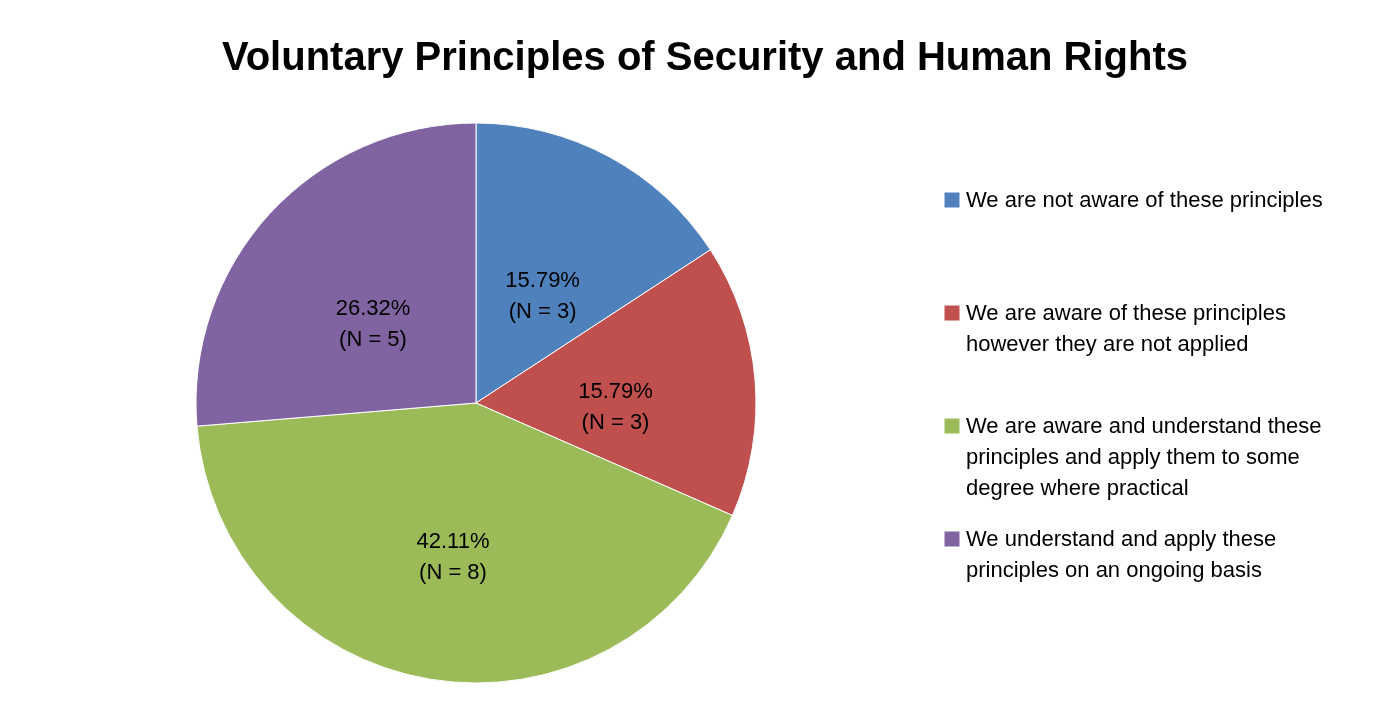  I want to click on data-label: 42.11% (N = 8), so click(453, 556).